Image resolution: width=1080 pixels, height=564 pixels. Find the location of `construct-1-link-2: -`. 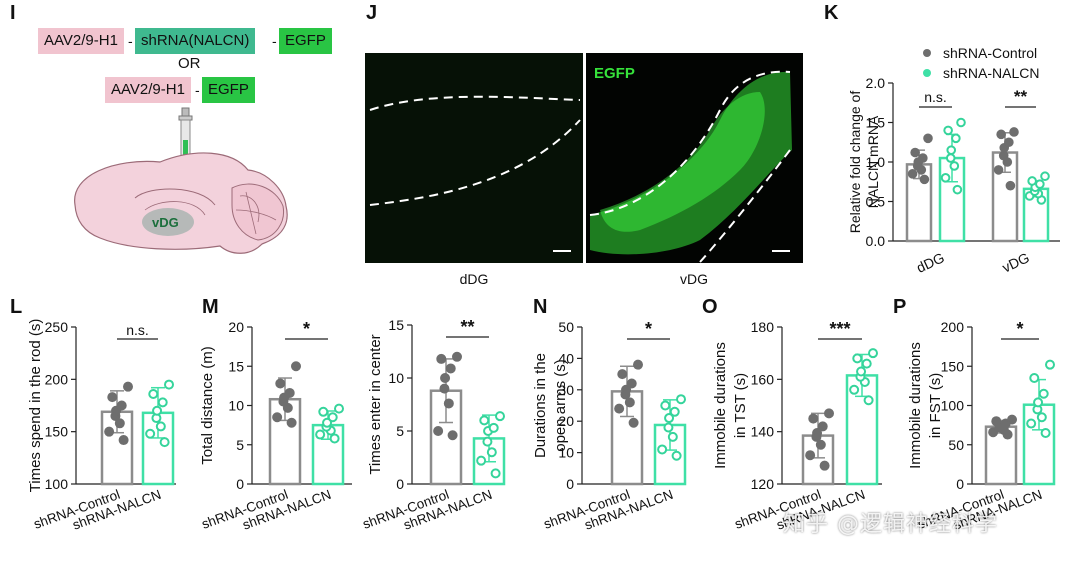

construct-1-link-2: - is located at coordinates (274, 41).